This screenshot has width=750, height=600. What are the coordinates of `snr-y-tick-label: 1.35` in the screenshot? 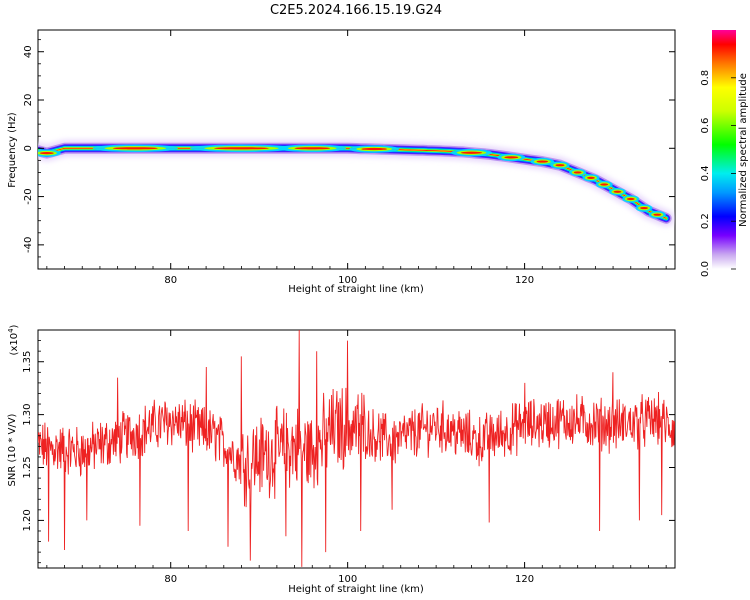 It's located at (27, 362).